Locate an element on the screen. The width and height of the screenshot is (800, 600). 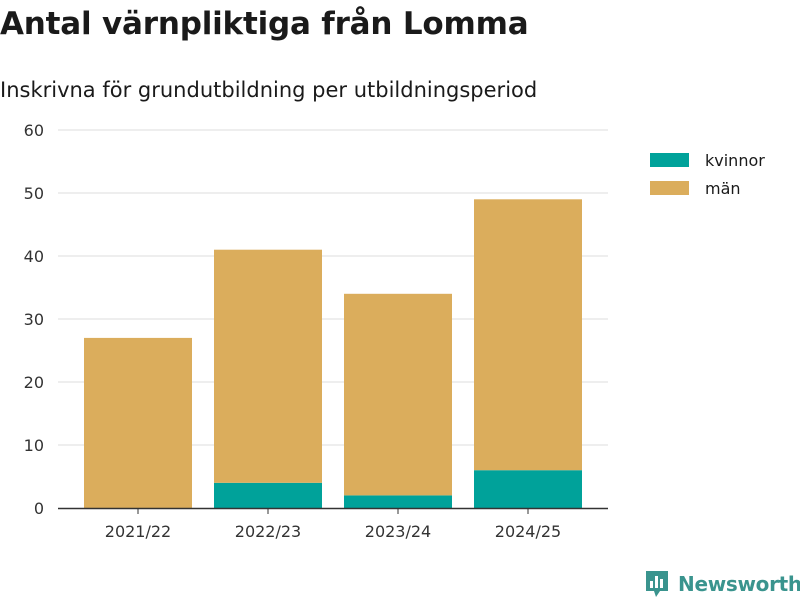
newsworthy-logo-icon is located at coordinates (657, 584).